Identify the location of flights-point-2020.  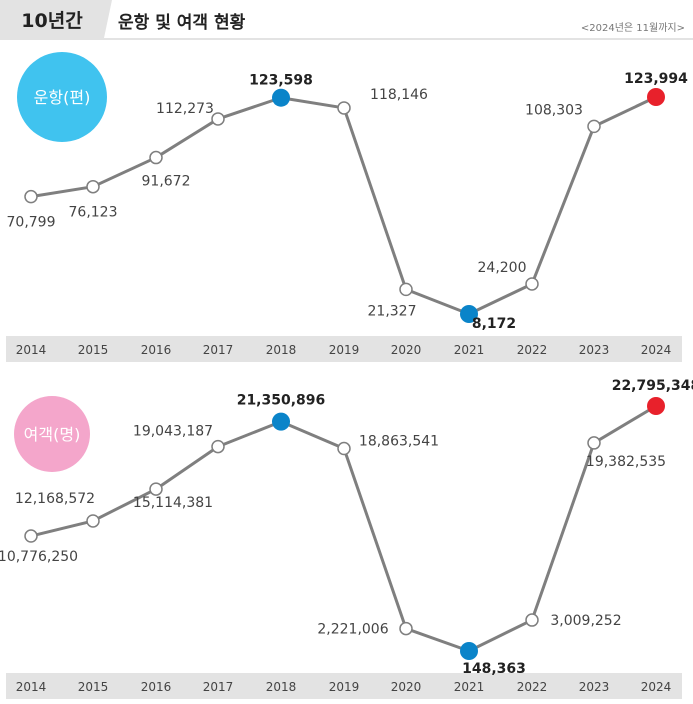
(406, 289).